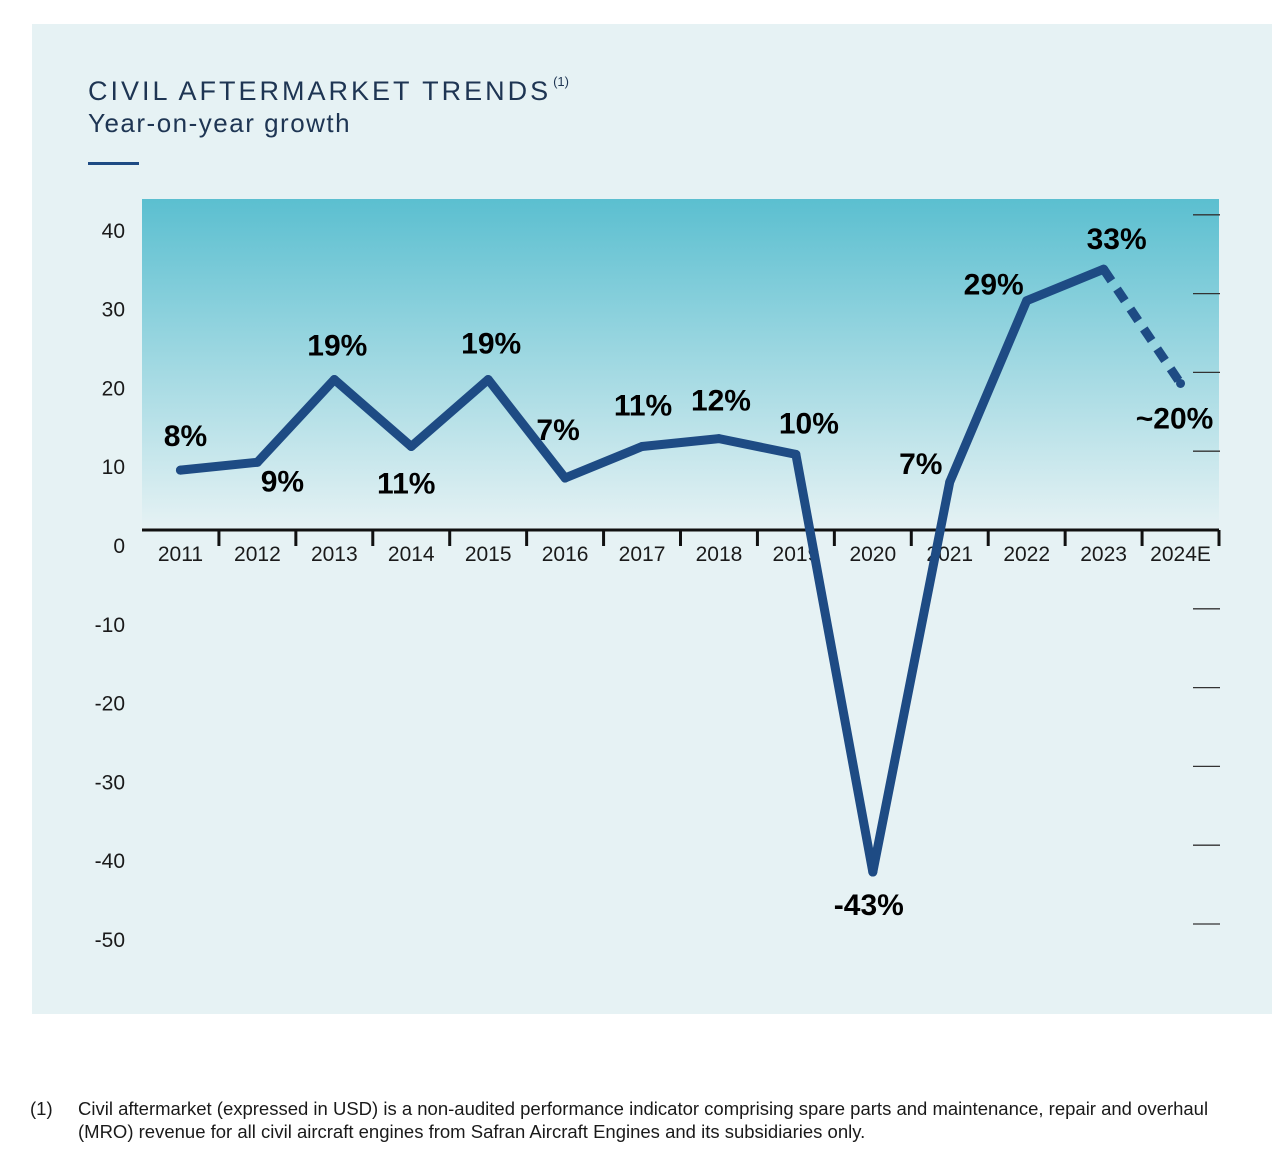 The height and width of the screenshot is (1150, 1272). What do you see at coordinates (488, 554) in the screenshot?
I see `x-tick-label: 2015` at bounding box center [488, 554].